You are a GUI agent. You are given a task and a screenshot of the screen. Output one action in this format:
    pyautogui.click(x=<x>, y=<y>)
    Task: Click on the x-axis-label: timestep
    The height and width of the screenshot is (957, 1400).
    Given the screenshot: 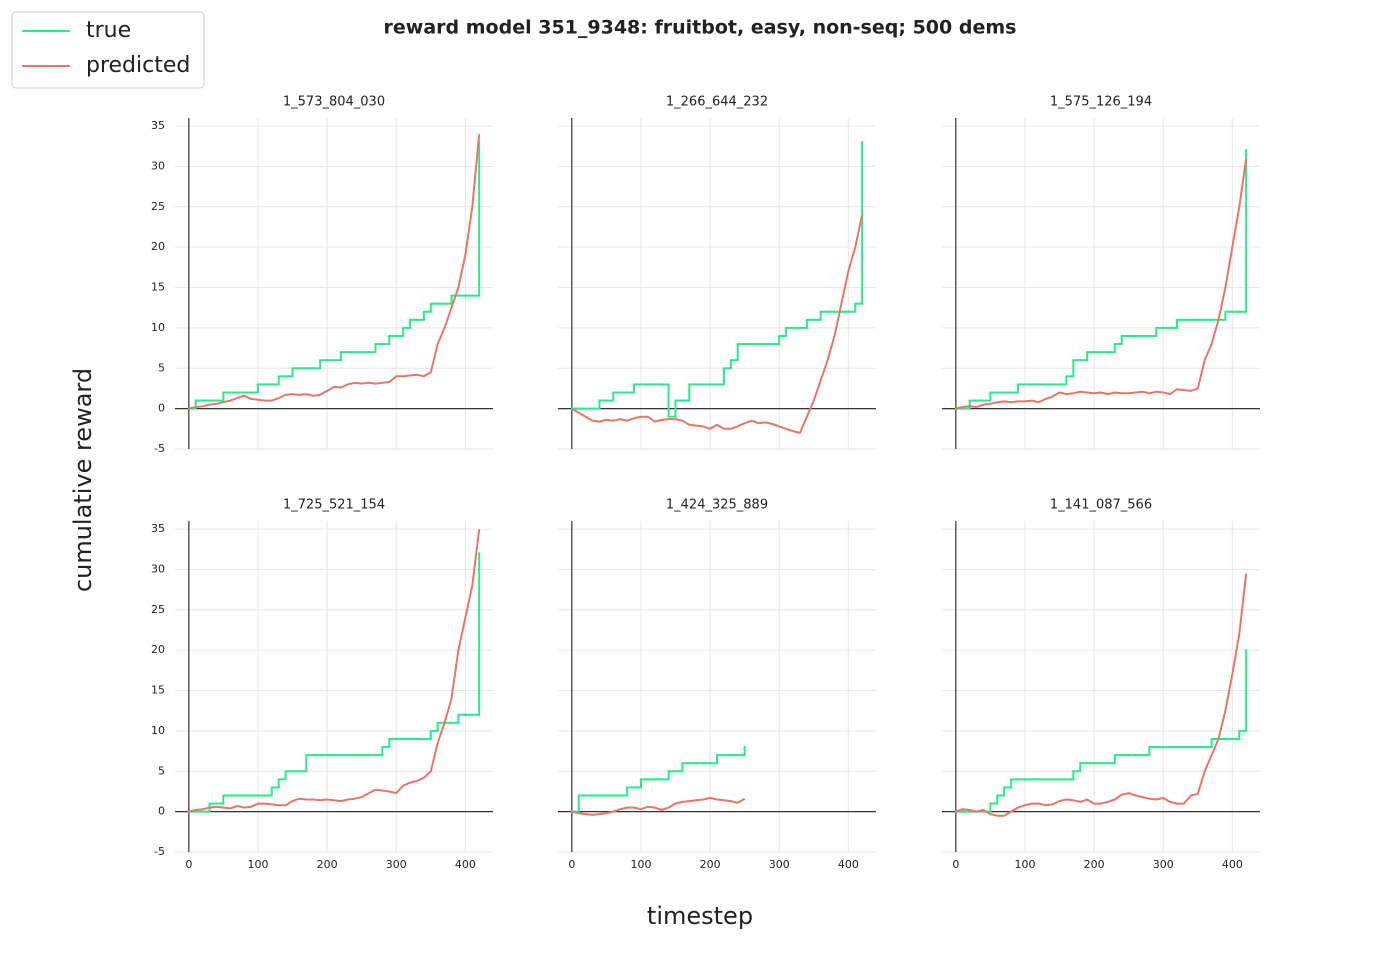 What is the action you would take?
    pyautogui.click(x=700, y=916)
    